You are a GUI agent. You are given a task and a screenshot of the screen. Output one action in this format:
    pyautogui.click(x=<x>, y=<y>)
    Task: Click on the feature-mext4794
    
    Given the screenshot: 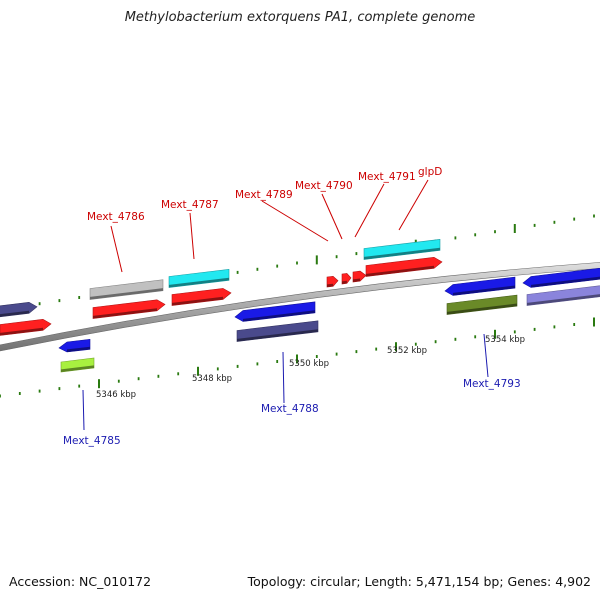 What is the action you would take?
    pyautogui.click(x=563, y=295)
    